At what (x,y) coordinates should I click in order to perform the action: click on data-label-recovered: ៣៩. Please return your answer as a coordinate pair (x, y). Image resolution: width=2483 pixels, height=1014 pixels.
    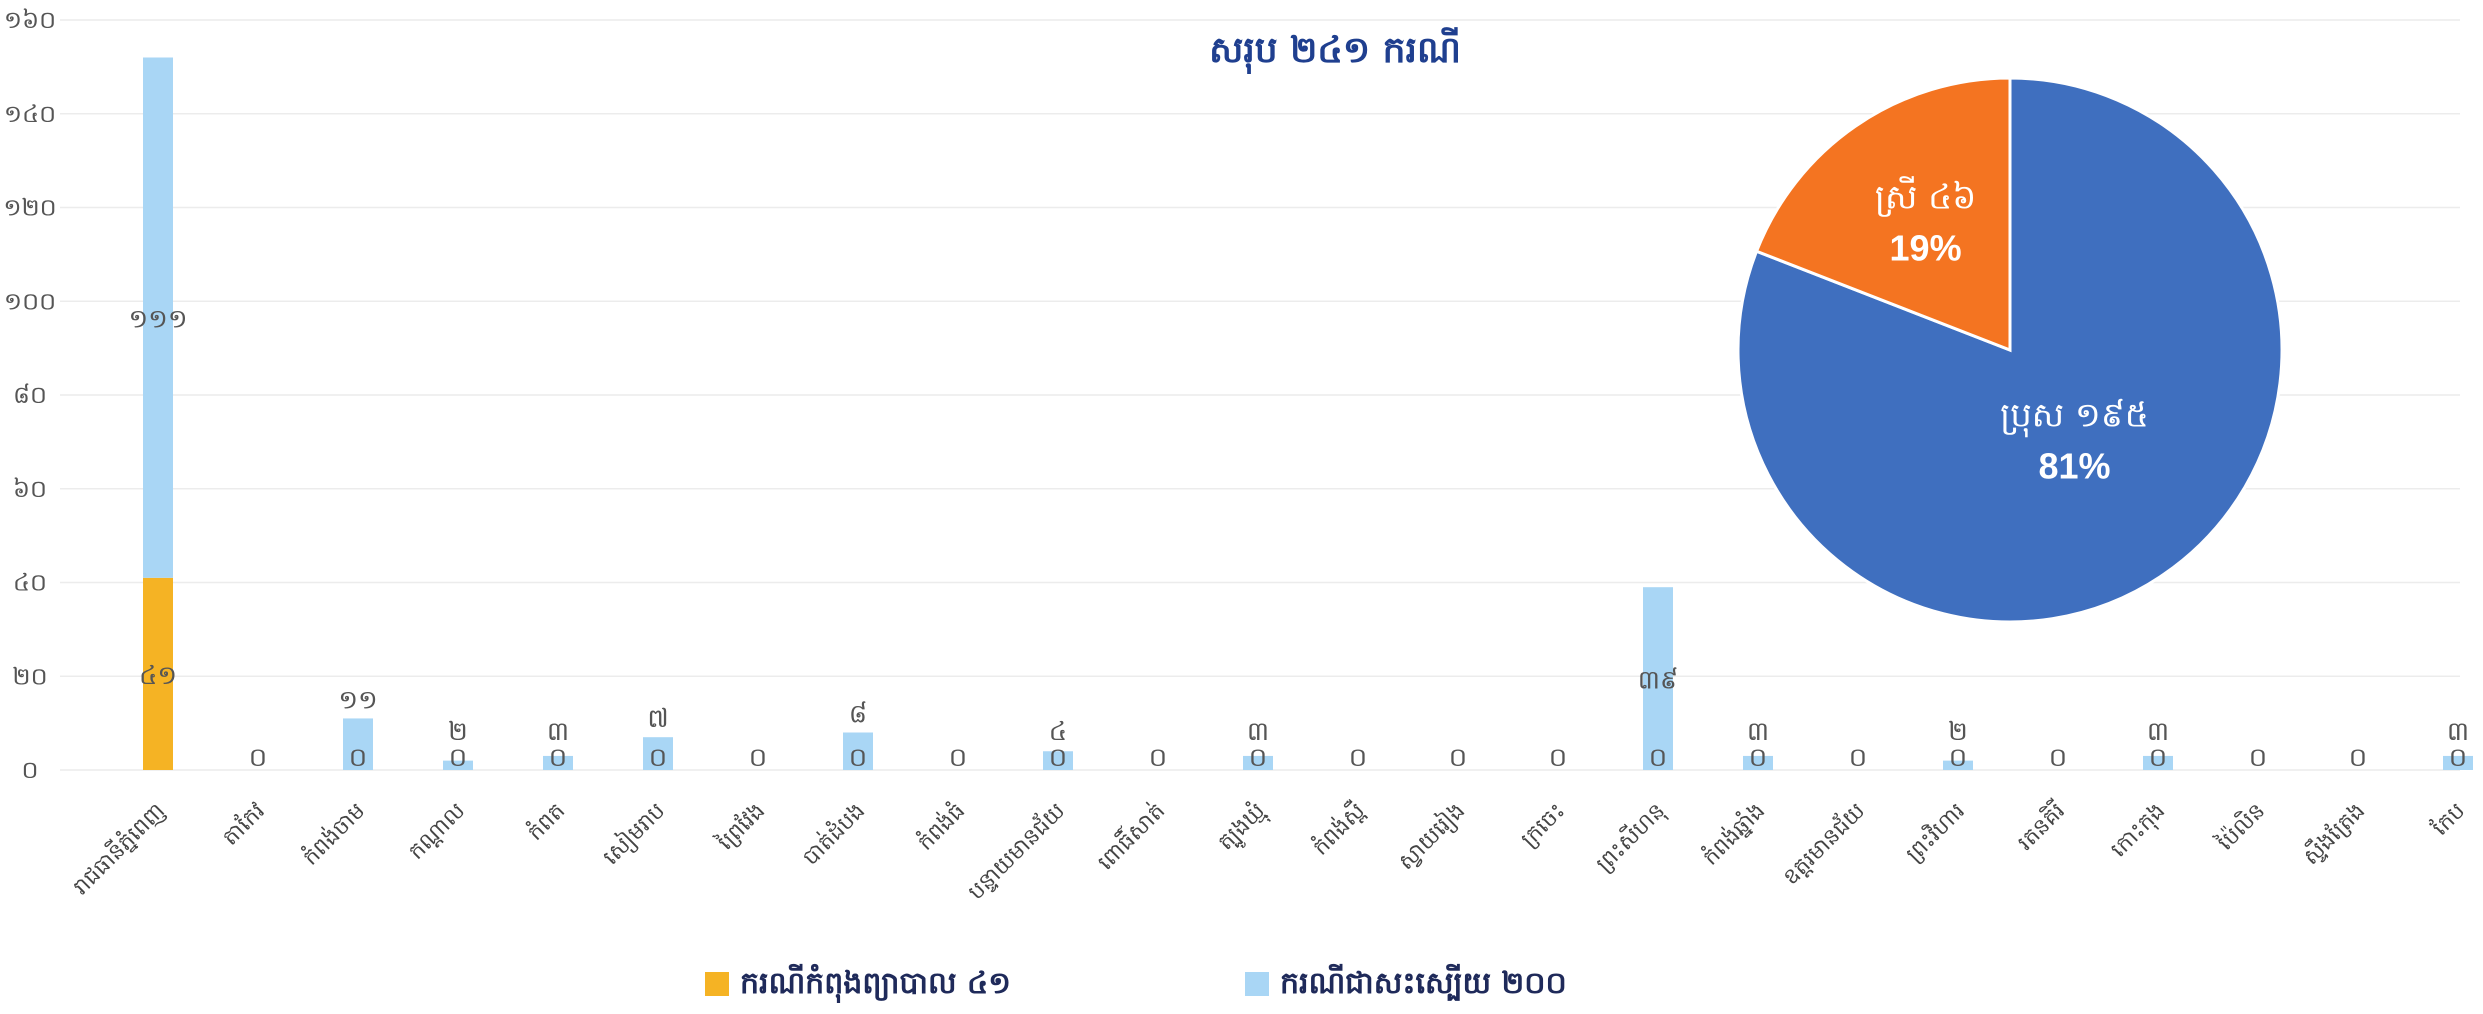
    Looking at the image, I should click on (1658, 681).